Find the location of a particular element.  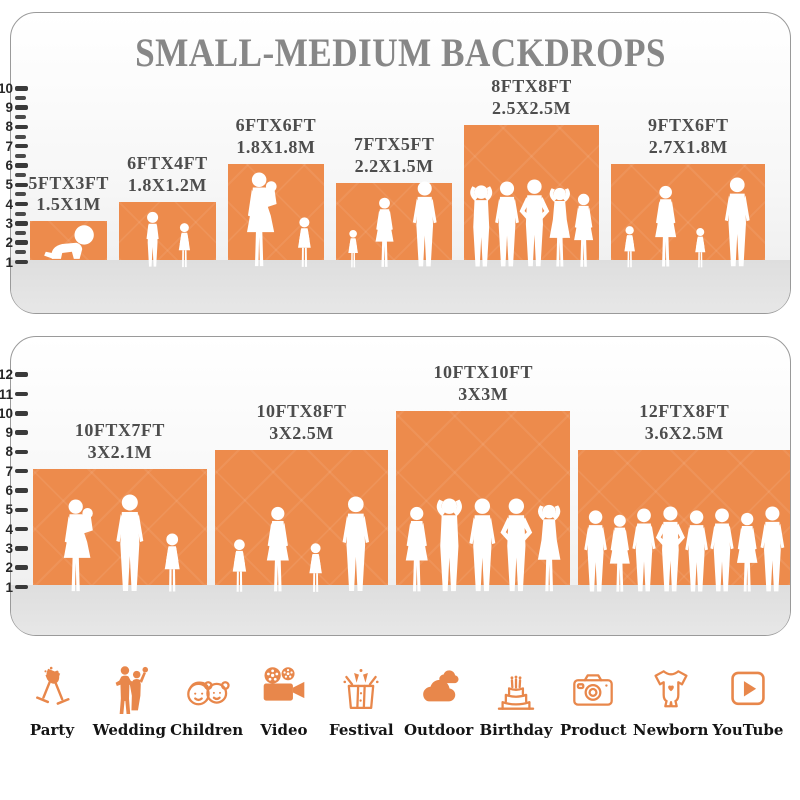

backdrop-size-label-8ftx8ft: 8FTX8FT 2.5X2.5M is located at coordinates (531, 98).